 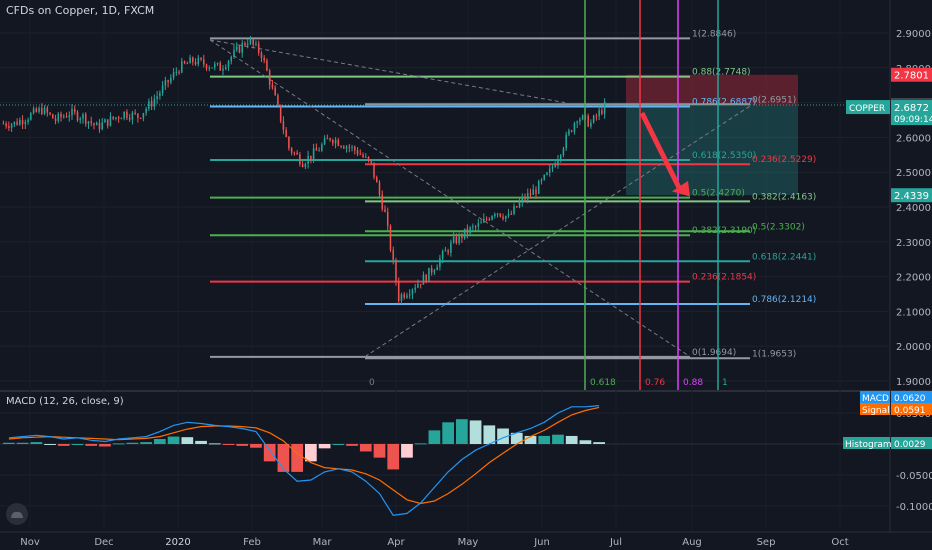 I want to click on price-tick-label: 2.4000, so click(x=913, y=208).